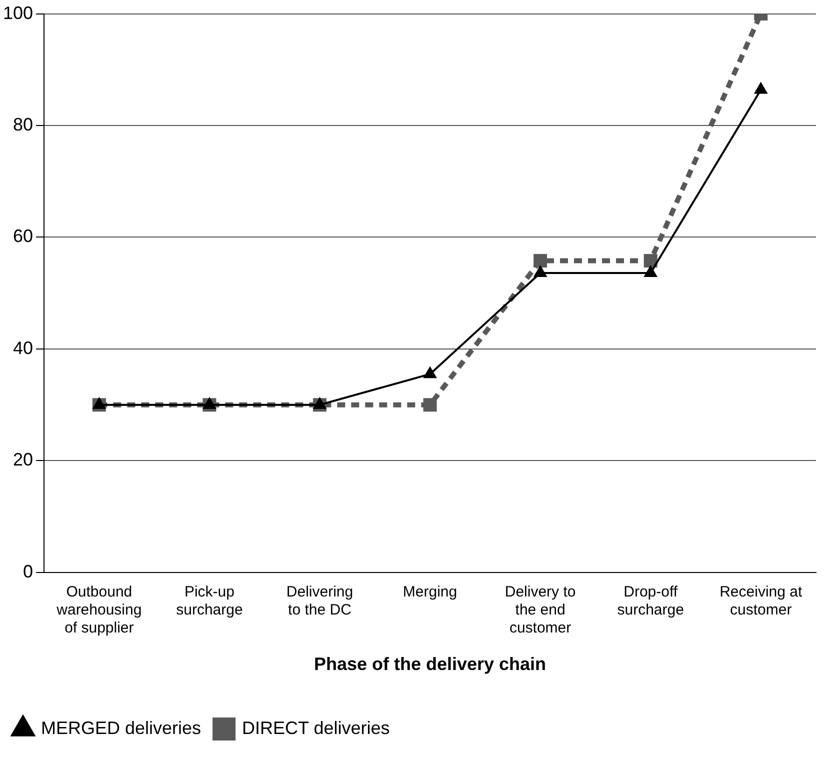 The height and width of the screenshot is (758, 827). Describe the element at coordinates (430, 664) in the screenshot. I see `x-axis-title: Phase of the delivery chain` at that location.